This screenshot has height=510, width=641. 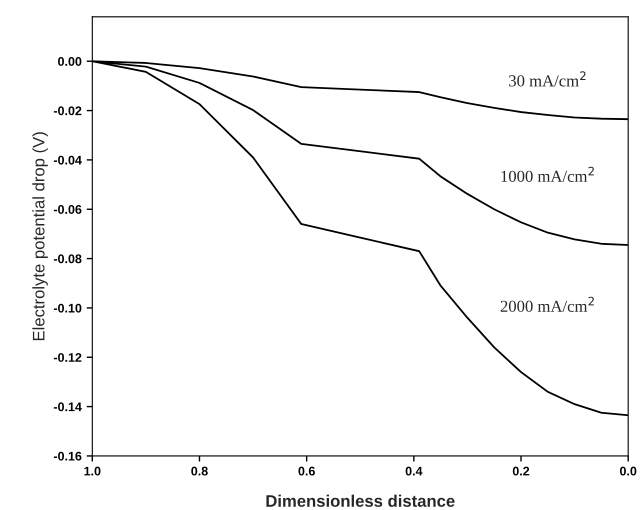 I want to click on series-label: 2000 mA/cm$^{2}$, so click(x=547, y=304).